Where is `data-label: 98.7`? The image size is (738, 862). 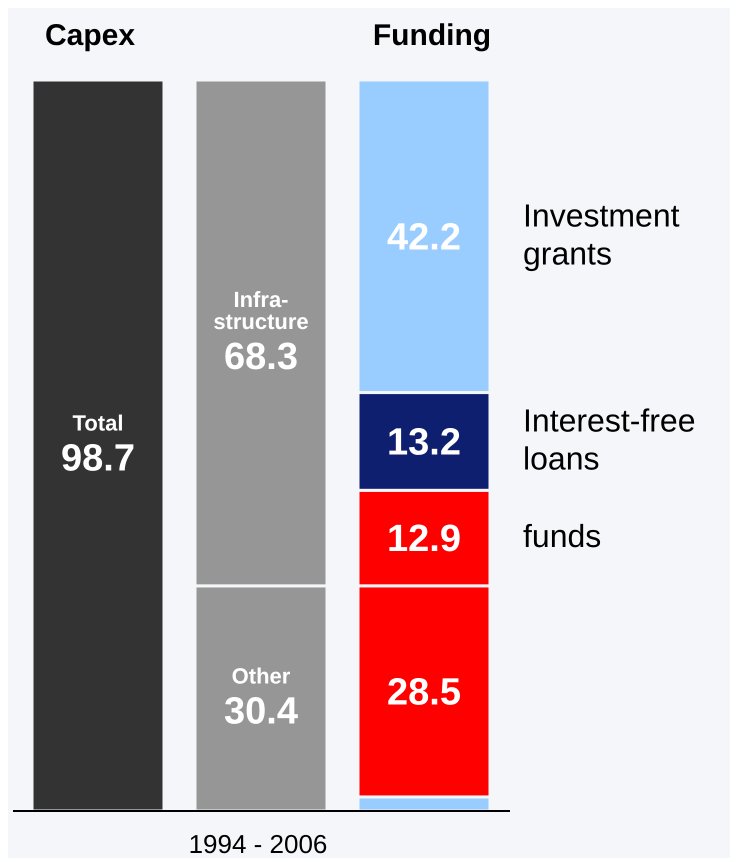 data-label: 98.7 is located at coordinates (98, 459).